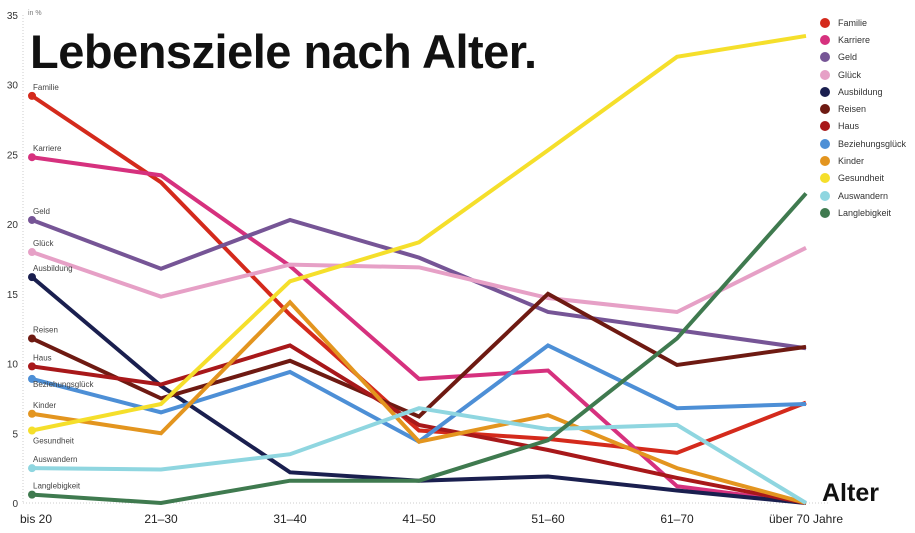  What do you see at coordinates (13, 365) in the screenshot?
I see `y-tick-label: 10` at bounding box center [13, 365].